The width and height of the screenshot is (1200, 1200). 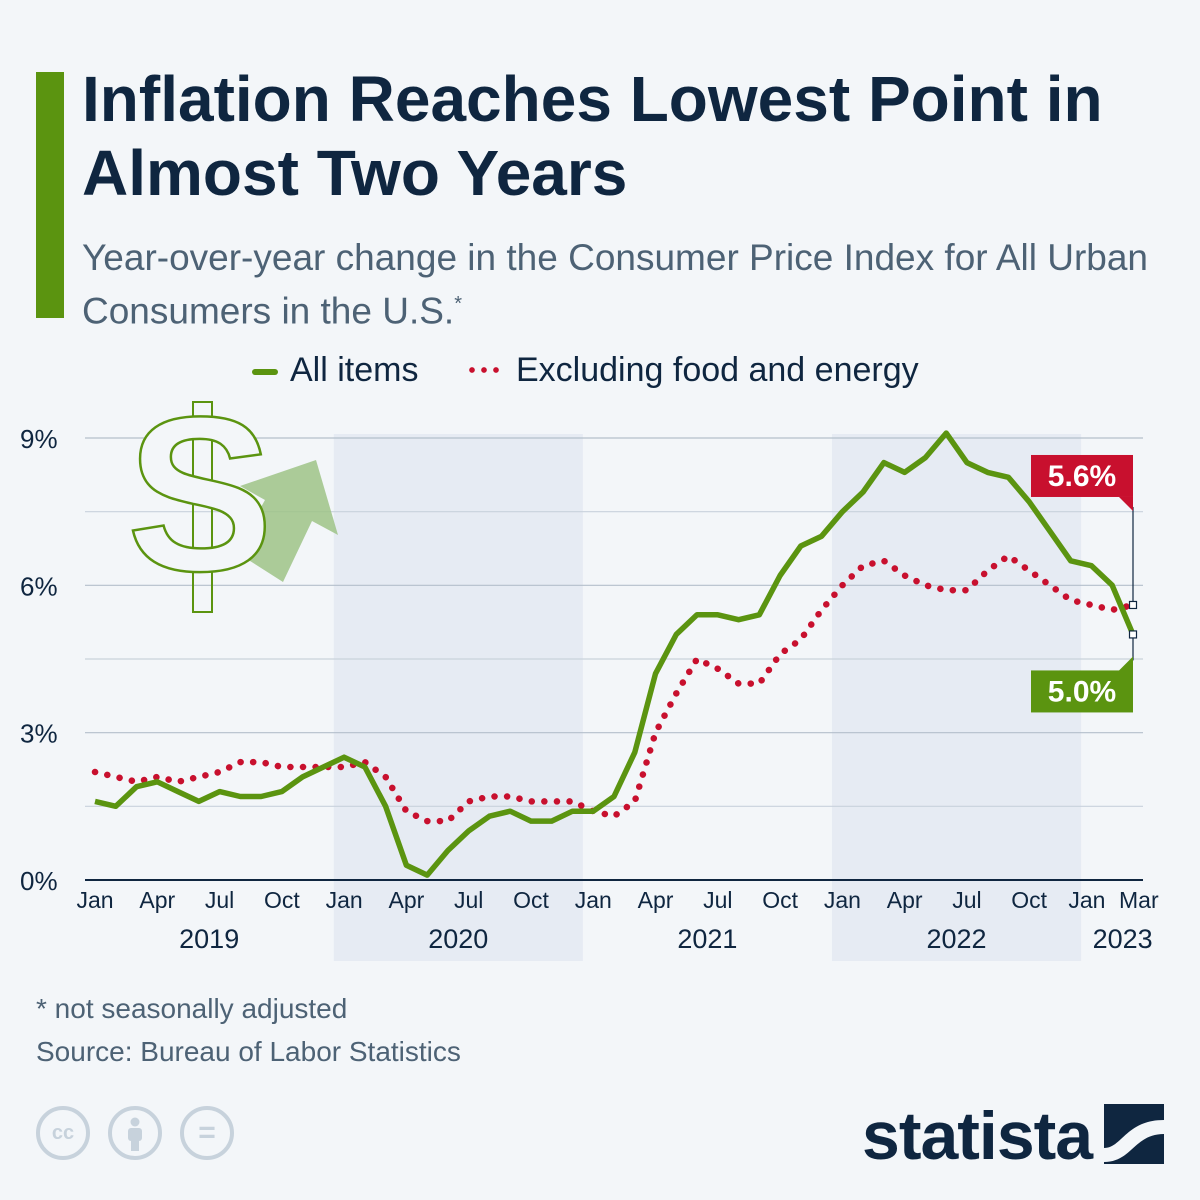 I want to click on legend-label-all-items: All items, so click(x=354, y=370).